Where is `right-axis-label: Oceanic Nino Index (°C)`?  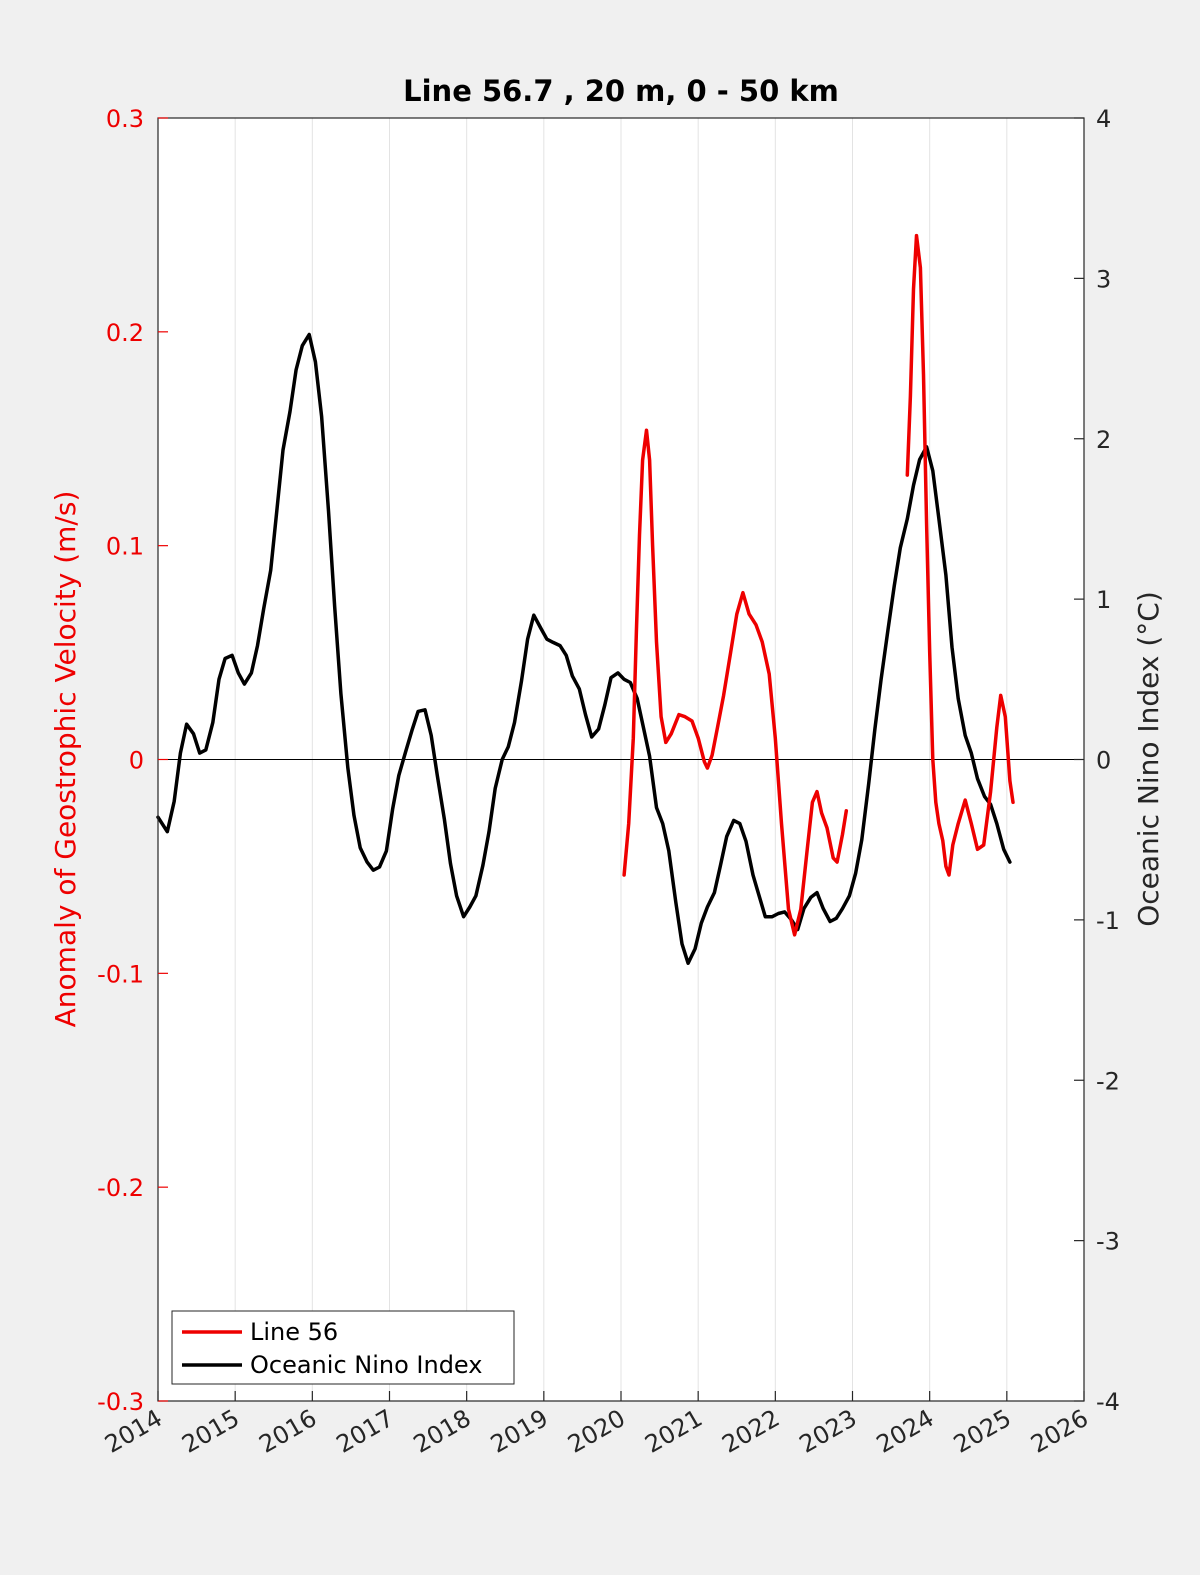 right-axis-label: Oceanic Nino Index (°C) is located at coordinates (1148, 759).